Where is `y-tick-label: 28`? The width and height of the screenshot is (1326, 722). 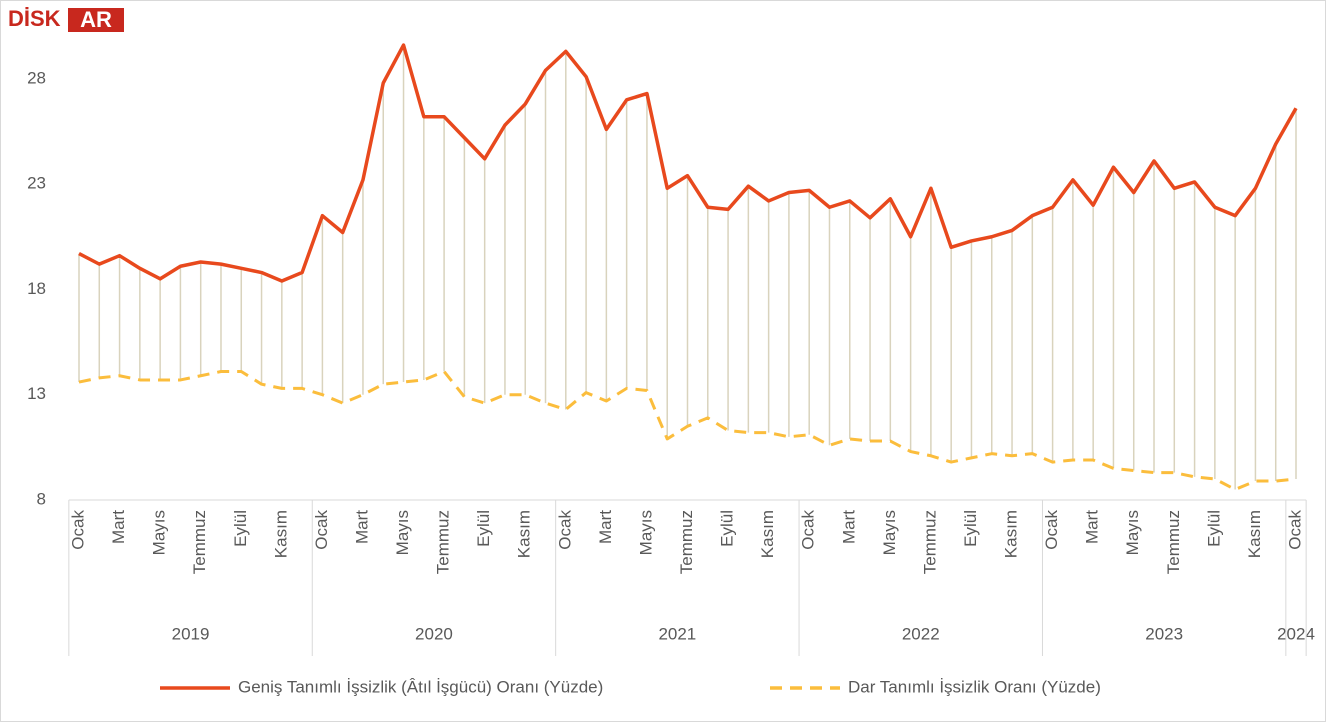
y-tick-label: 28 is located at coordinates (36, 77).